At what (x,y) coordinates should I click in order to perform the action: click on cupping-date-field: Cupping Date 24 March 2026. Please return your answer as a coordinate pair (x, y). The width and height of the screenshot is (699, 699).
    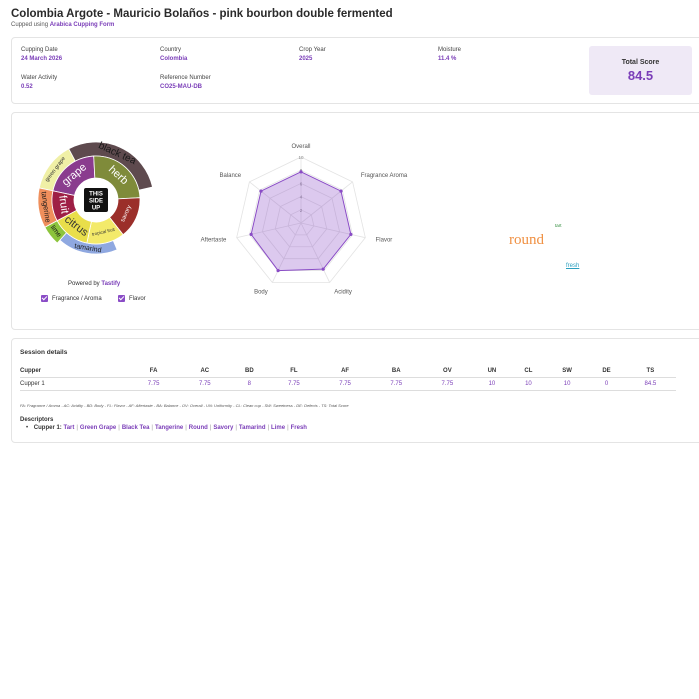
    Looking at the image, I should click on (41, 54).